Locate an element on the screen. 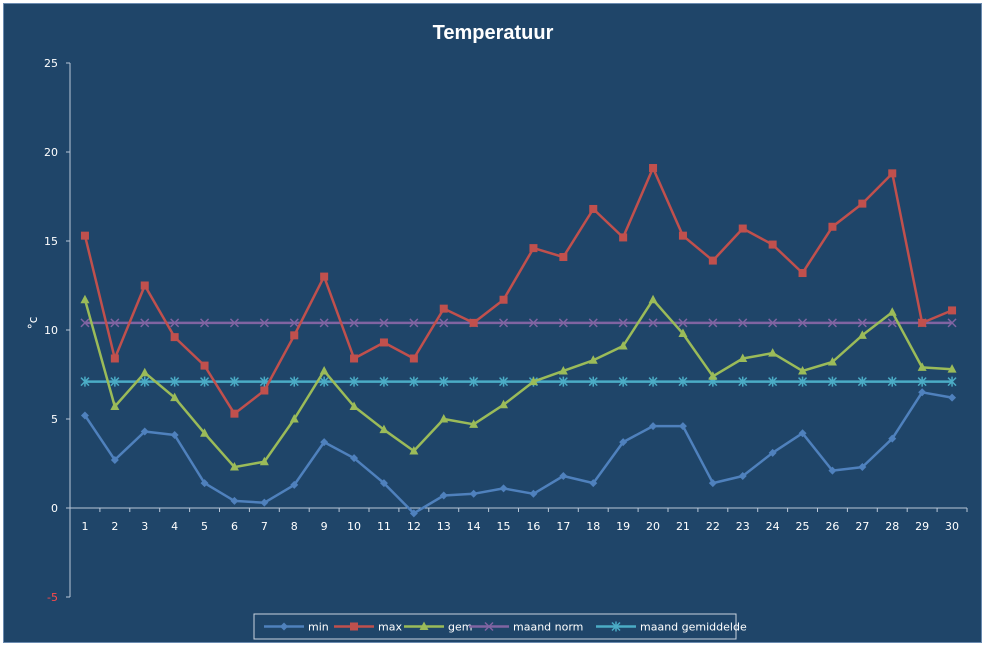 This screenshot has width=987, height=648. x-tick-label: 18 is located at coordinates (593, 526).